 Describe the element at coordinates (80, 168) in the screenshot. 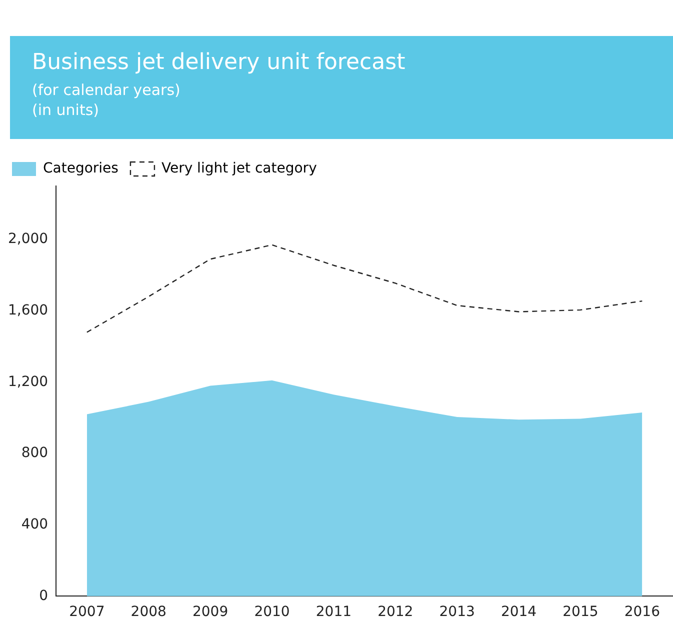

I see `legend-label: Categories` at that location.